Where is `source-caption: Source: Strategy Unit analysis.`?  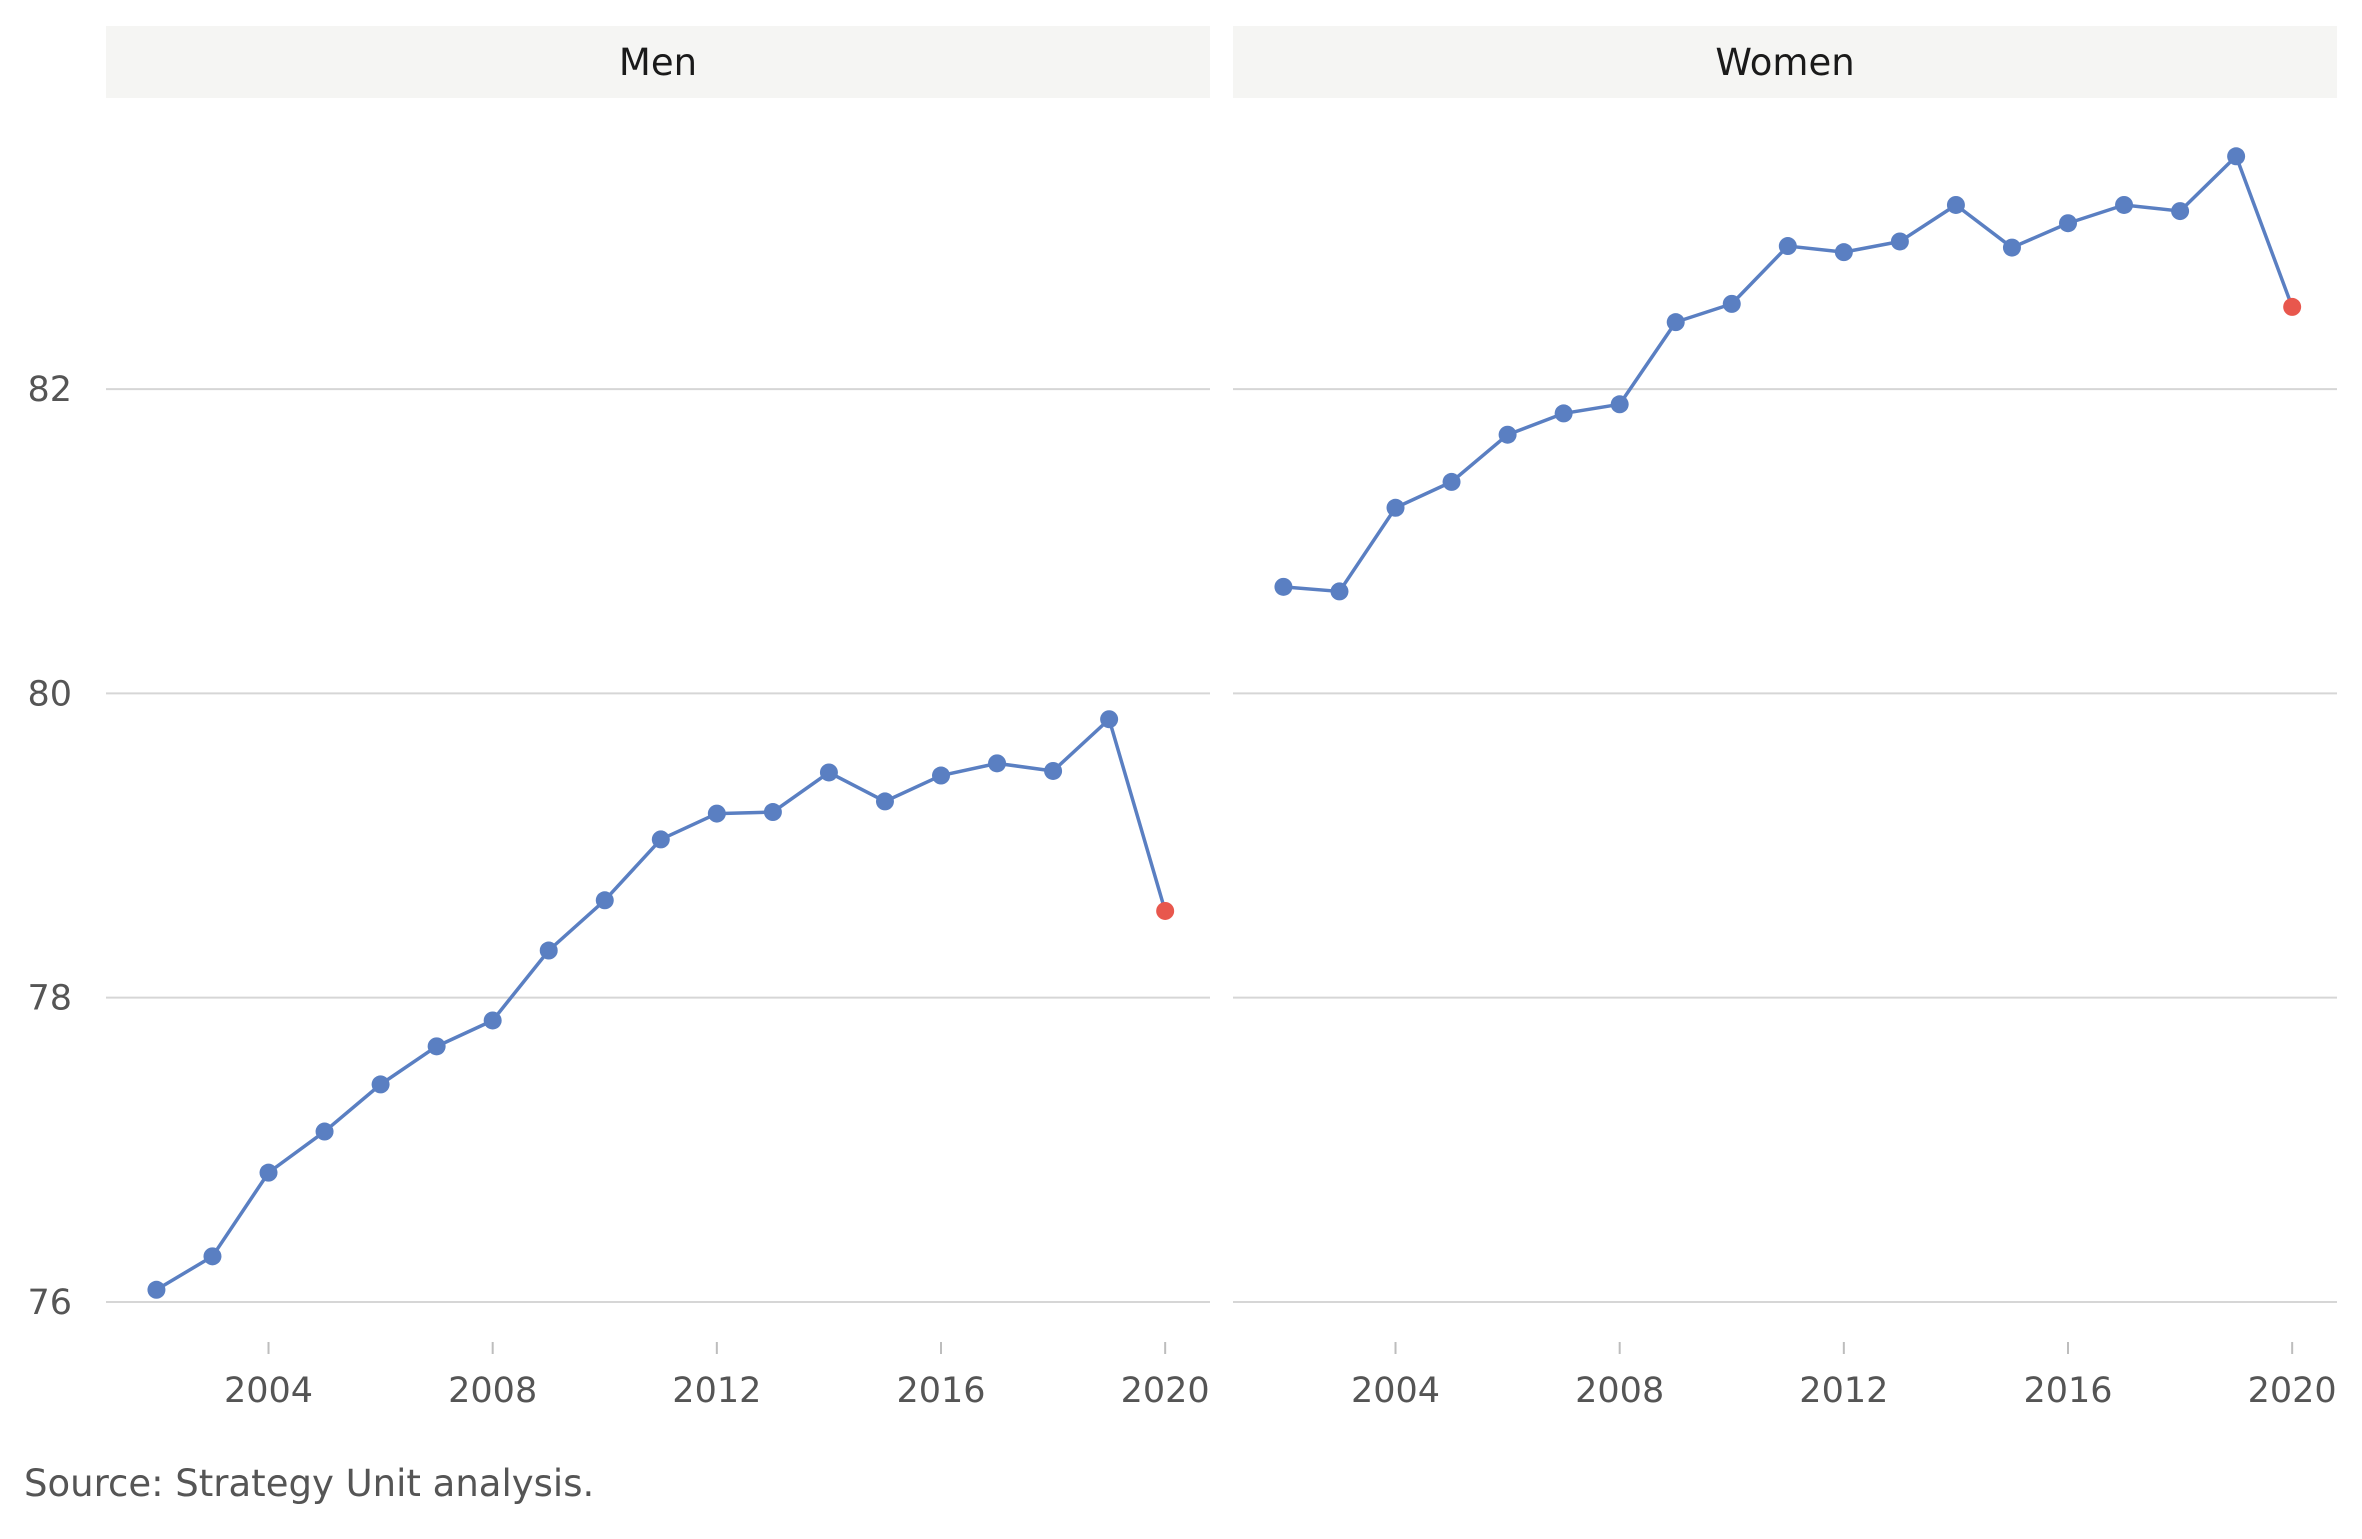
source-caption: Source: Strategy Unit analysis. is located at coordinates (309, 1483).